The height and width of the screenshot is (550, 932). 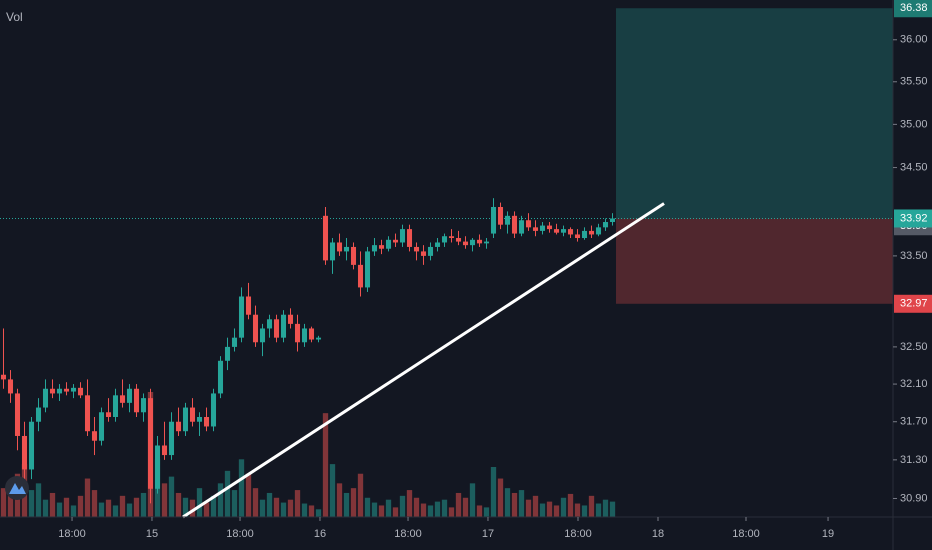 I want to click on y-tick-label: 32.10, so click(x=914, y=384).